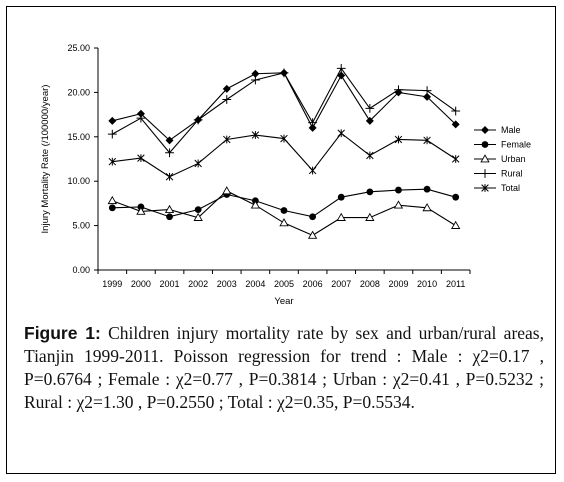 The width and height of the screenshot is (564, 482). Describe the element at coordinates (513, 159) in the screenshot. I see `legend-label-urban: Urban` at that location.